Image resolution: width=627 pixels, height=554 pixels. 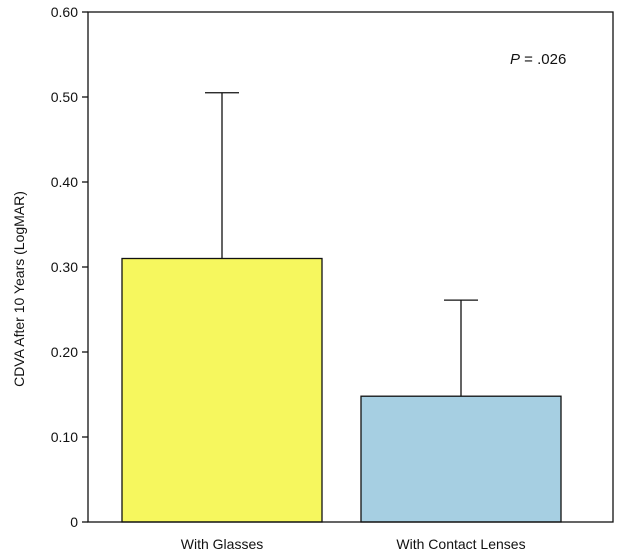 What do you see at coordinates (64, 182) in the screenshot?
I see `y-tick-label: 0.40` at bounding box center [64, 182].